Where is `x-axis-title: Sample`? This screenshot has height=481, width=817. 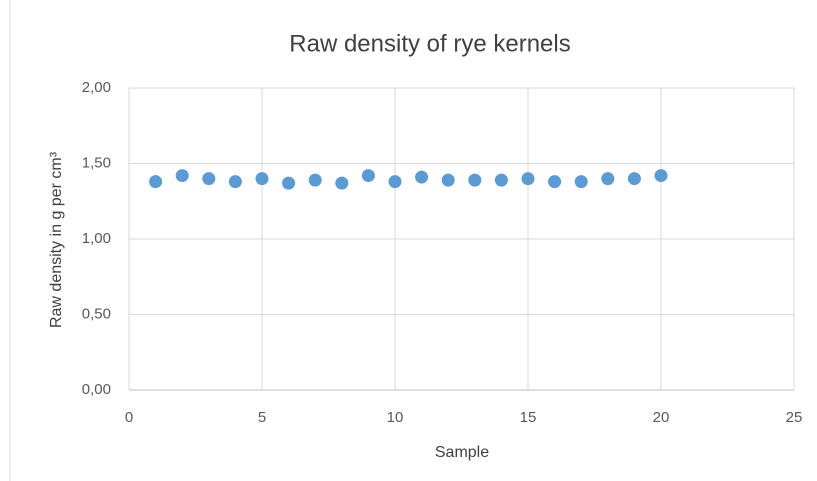
x-axis-title: Sample is located at coordinates (462, 452).